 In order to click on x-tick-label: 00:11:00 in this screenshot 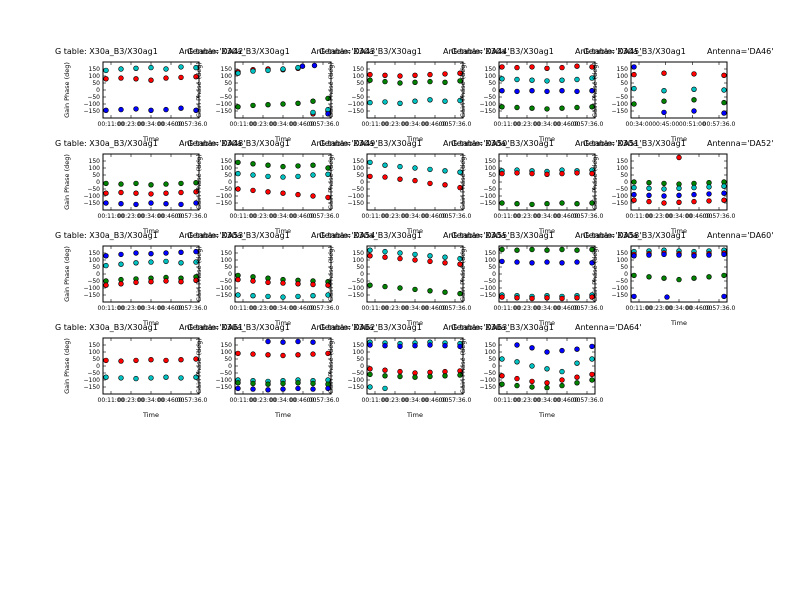, I will do `click(111, 124)`.